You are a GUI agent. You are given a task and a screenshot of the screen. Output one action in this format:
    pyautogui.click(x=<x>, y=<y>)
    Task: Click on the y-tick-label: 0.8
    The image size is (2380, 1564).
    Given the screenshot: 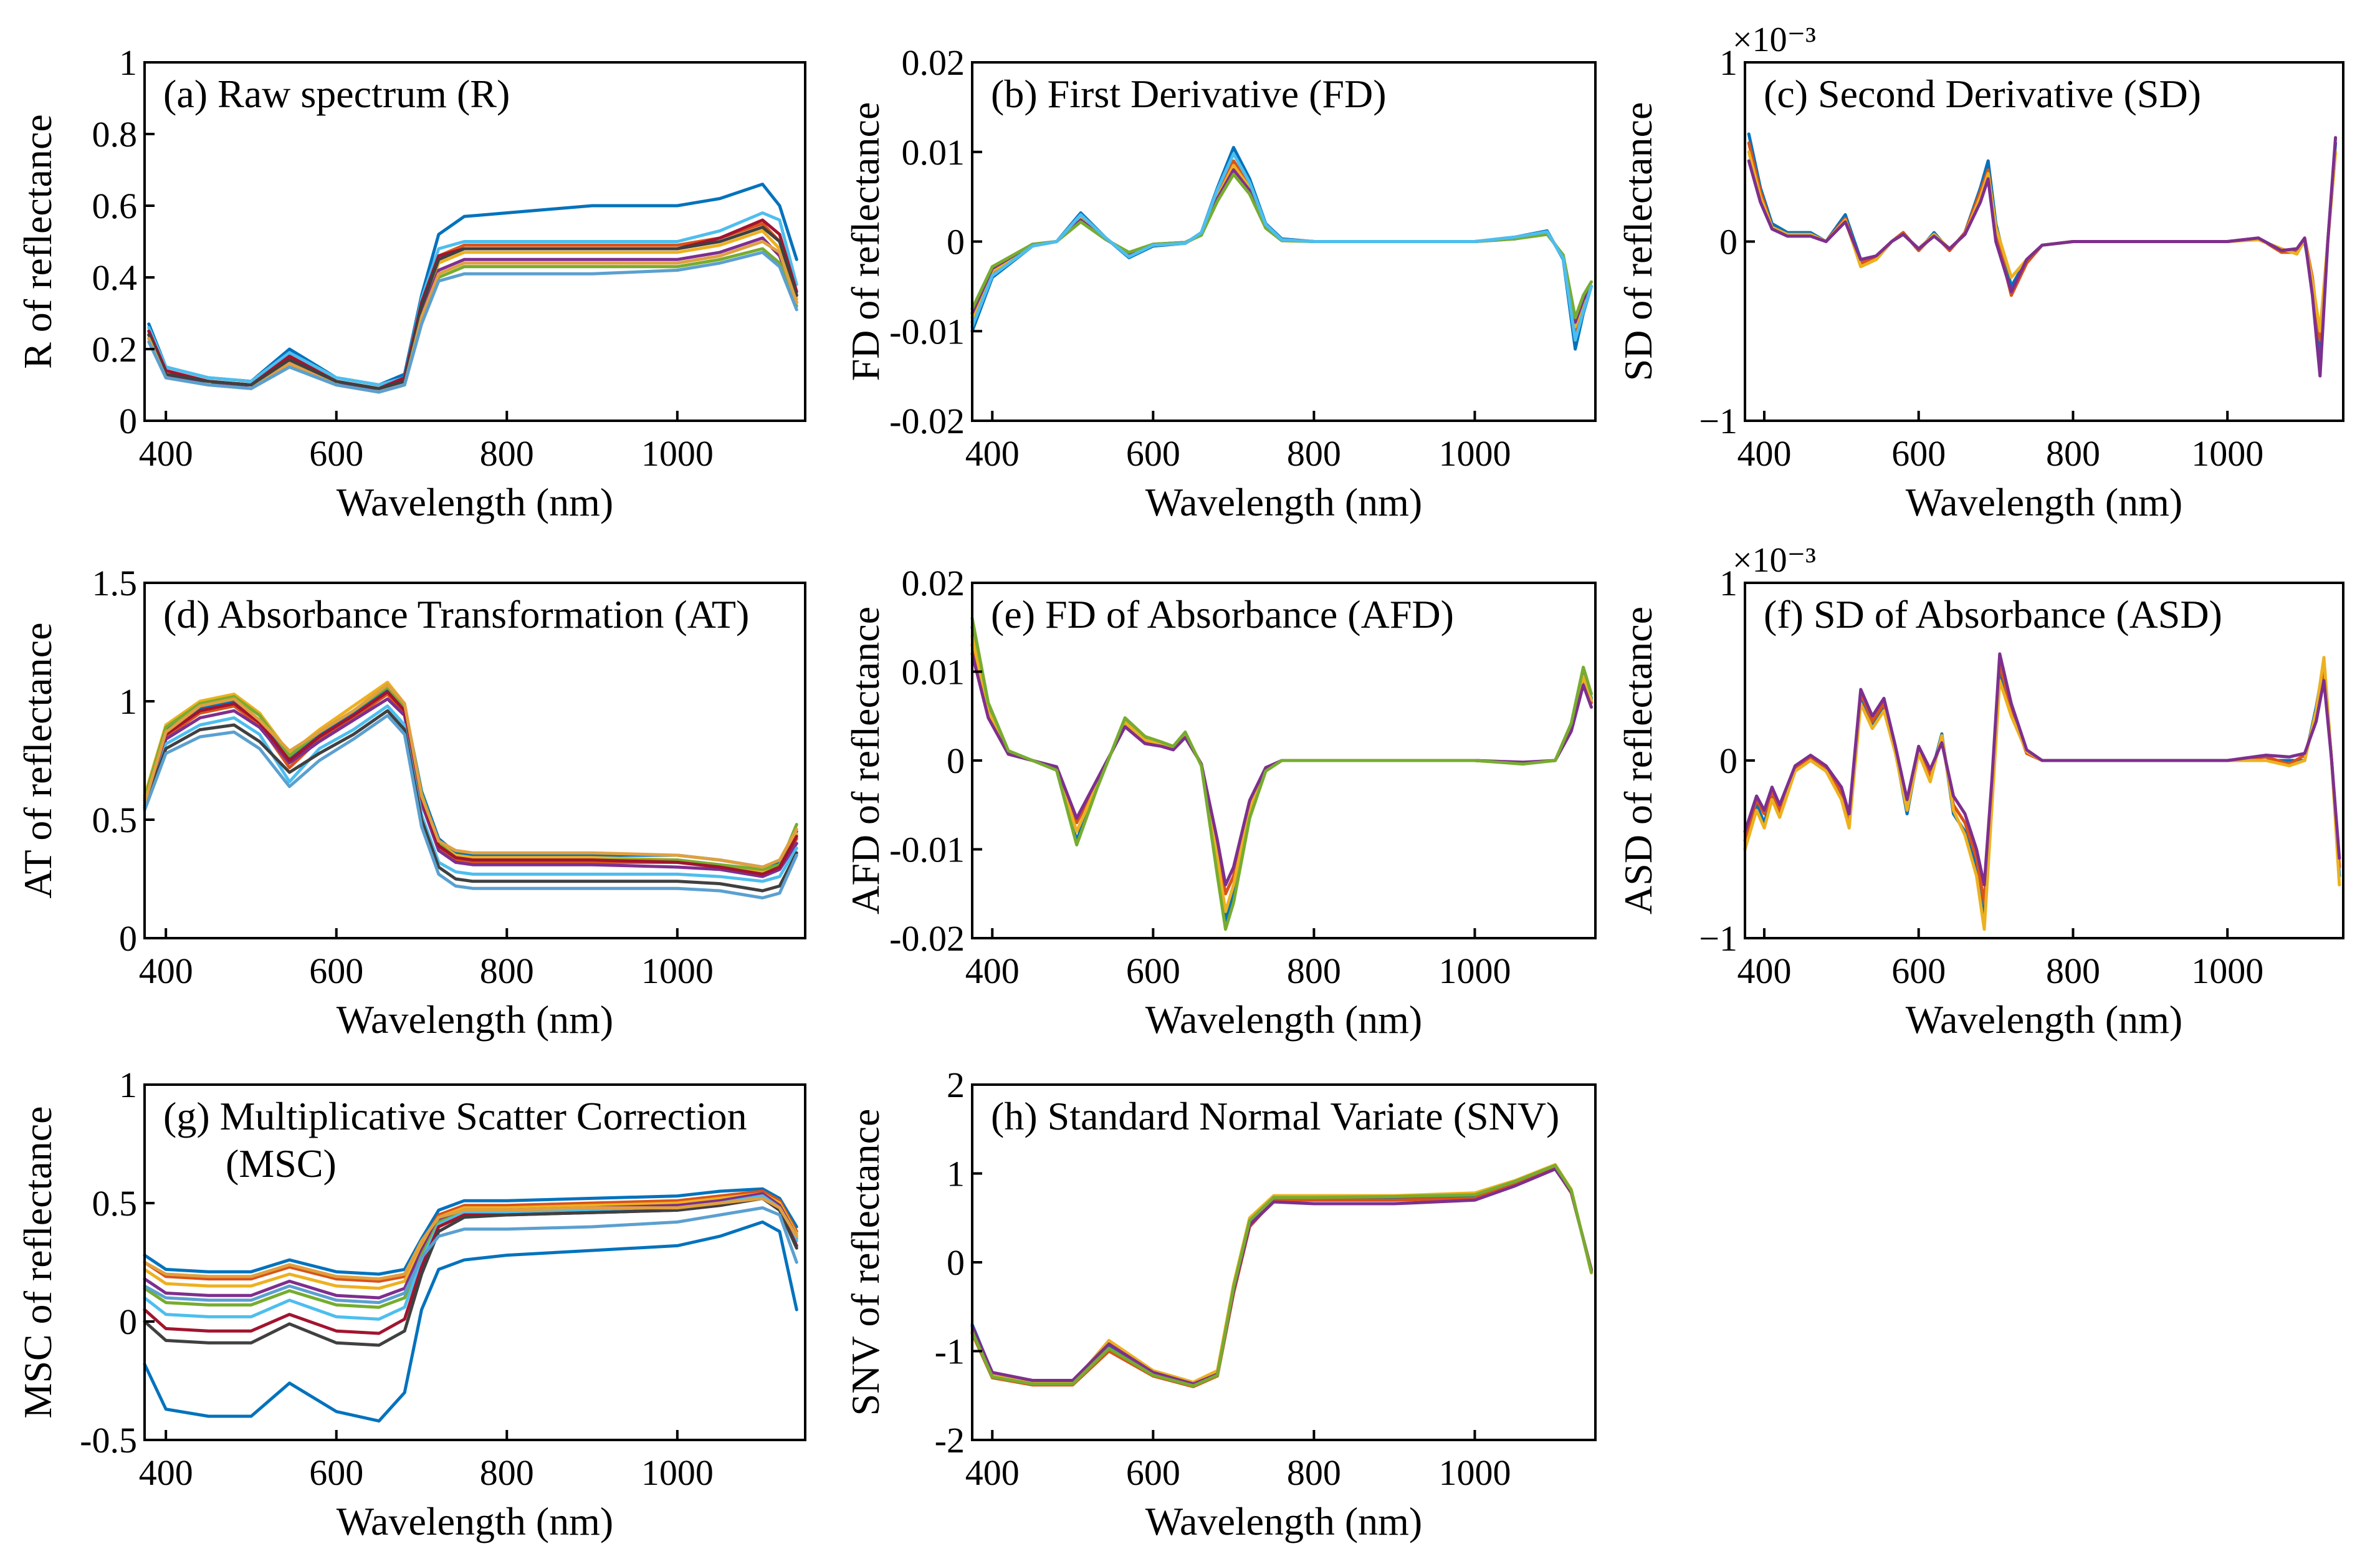 What is the action you would take?
    pyautogui.click(x=115, y=134)
    